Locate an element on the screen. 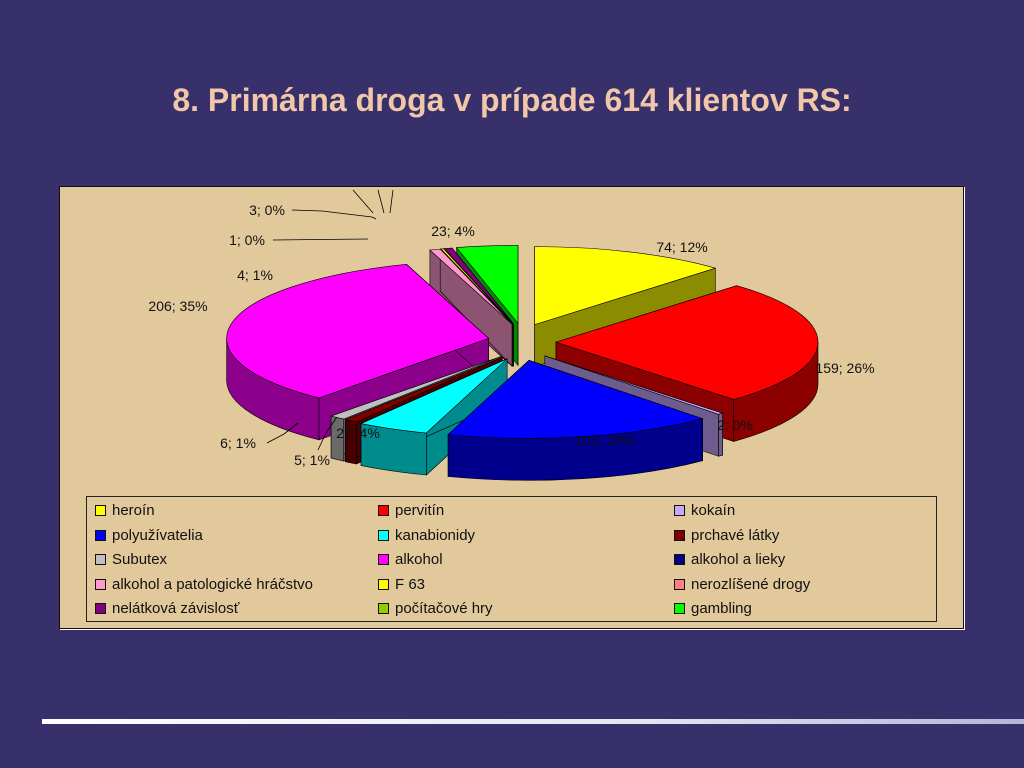  data-label-6: 6; 1% is located at coordinates (238, 443).